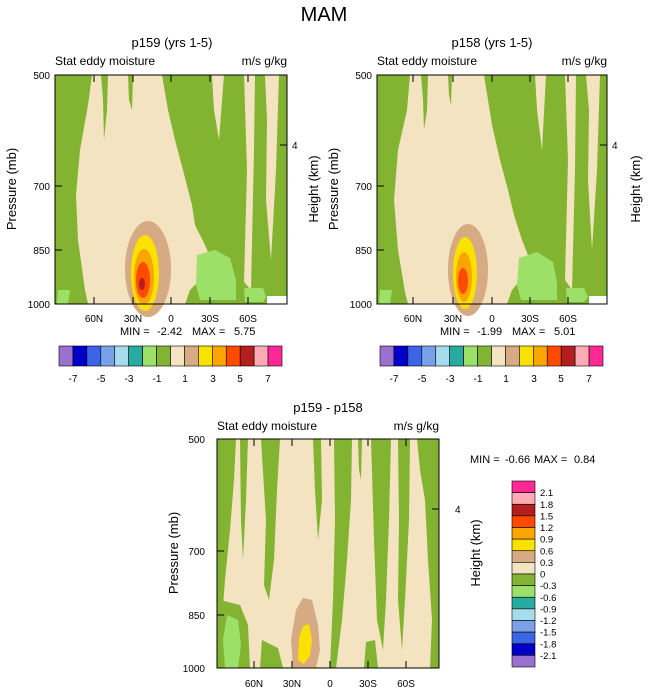  Describe the element at coordinates (240, 379) in the screenshot. I see `colorbar-tick-label: 5` at that location.